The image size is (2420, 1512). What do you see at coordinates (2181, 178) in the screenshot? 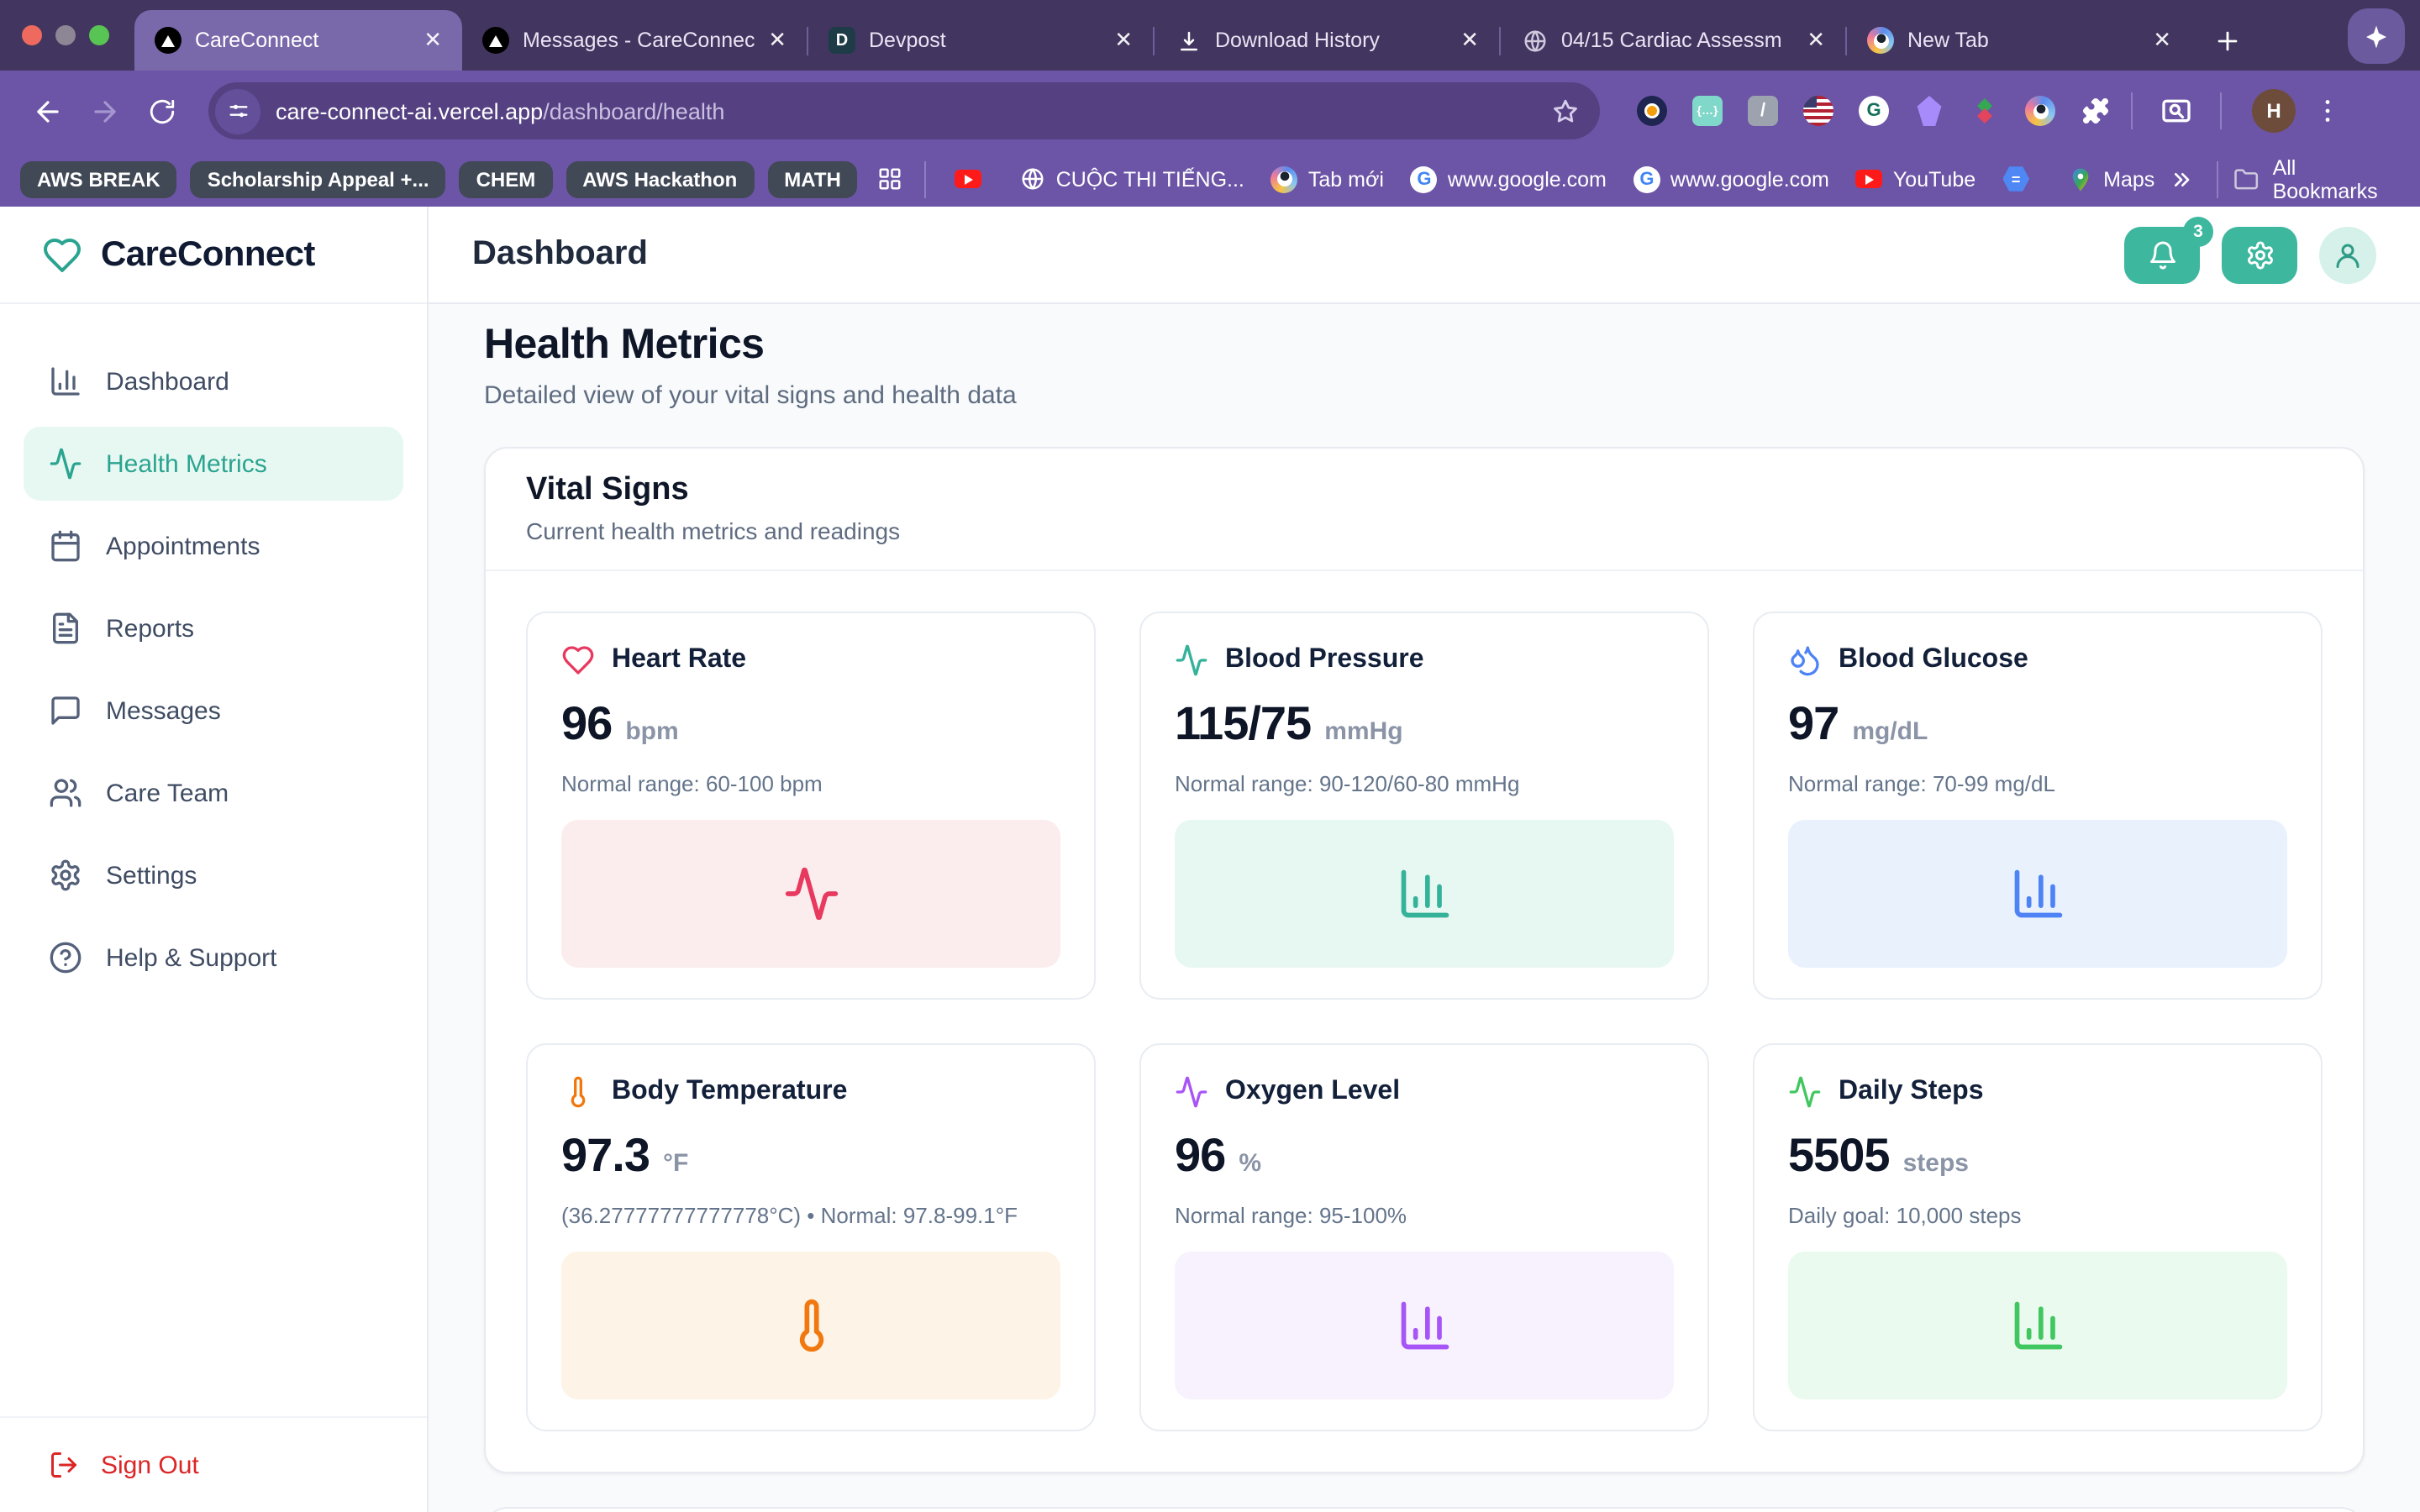
I see `bookmarks-overflow-chevron-icon` at bounding box center [2181, 178].